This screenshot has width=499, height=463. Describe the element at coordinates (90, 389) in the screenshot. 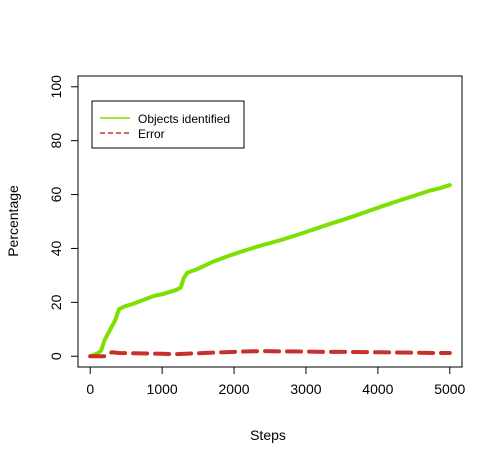

I see `x-tick-label: 0` at that location.